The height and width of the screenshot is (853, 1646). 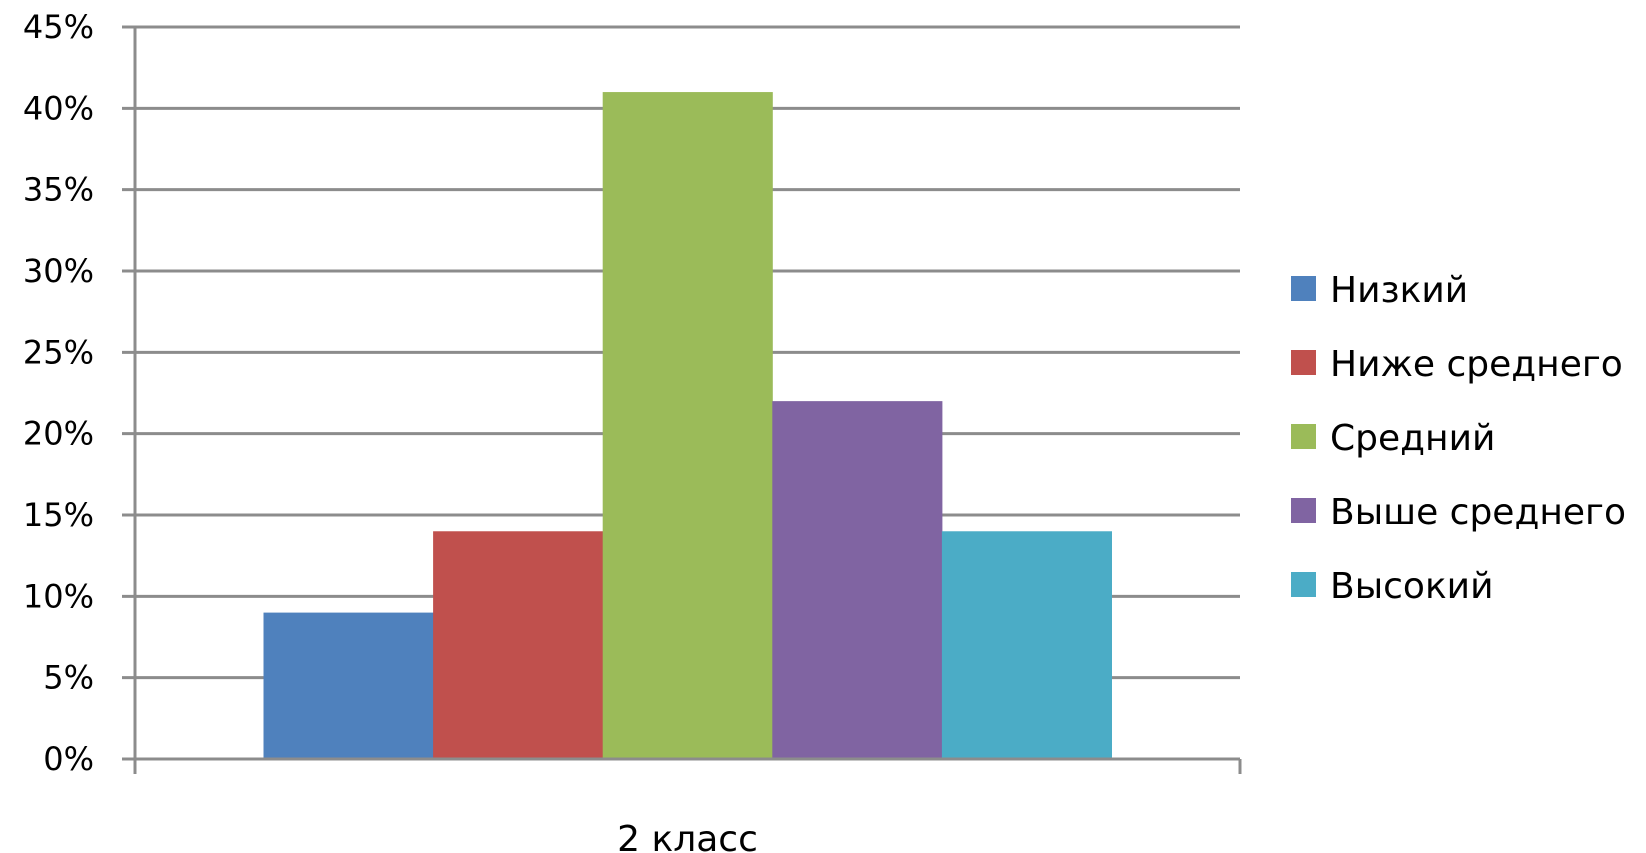 I want to click on y-tick-label: 5%, so click(x=68, y=678).